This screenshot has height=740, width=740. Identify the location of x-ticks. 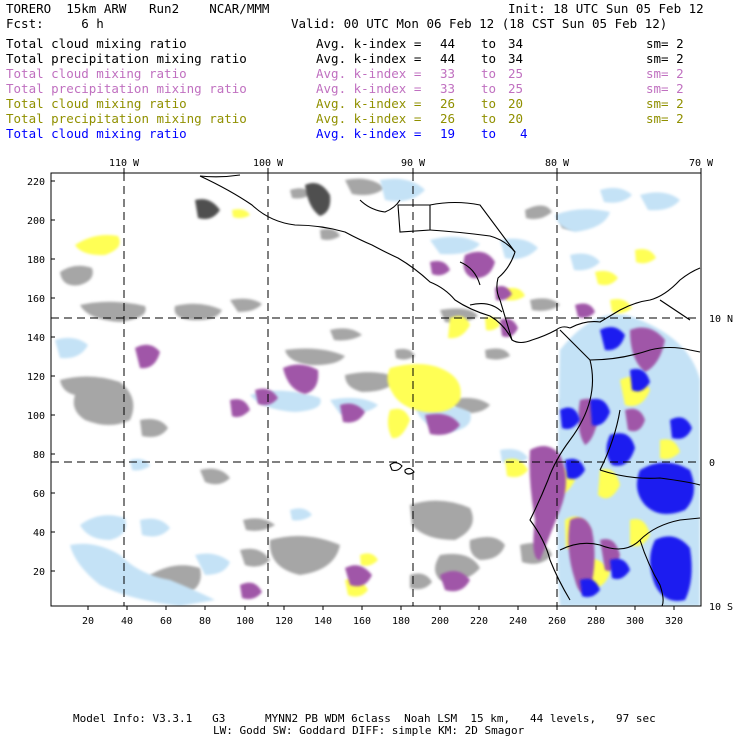
(381, 608).